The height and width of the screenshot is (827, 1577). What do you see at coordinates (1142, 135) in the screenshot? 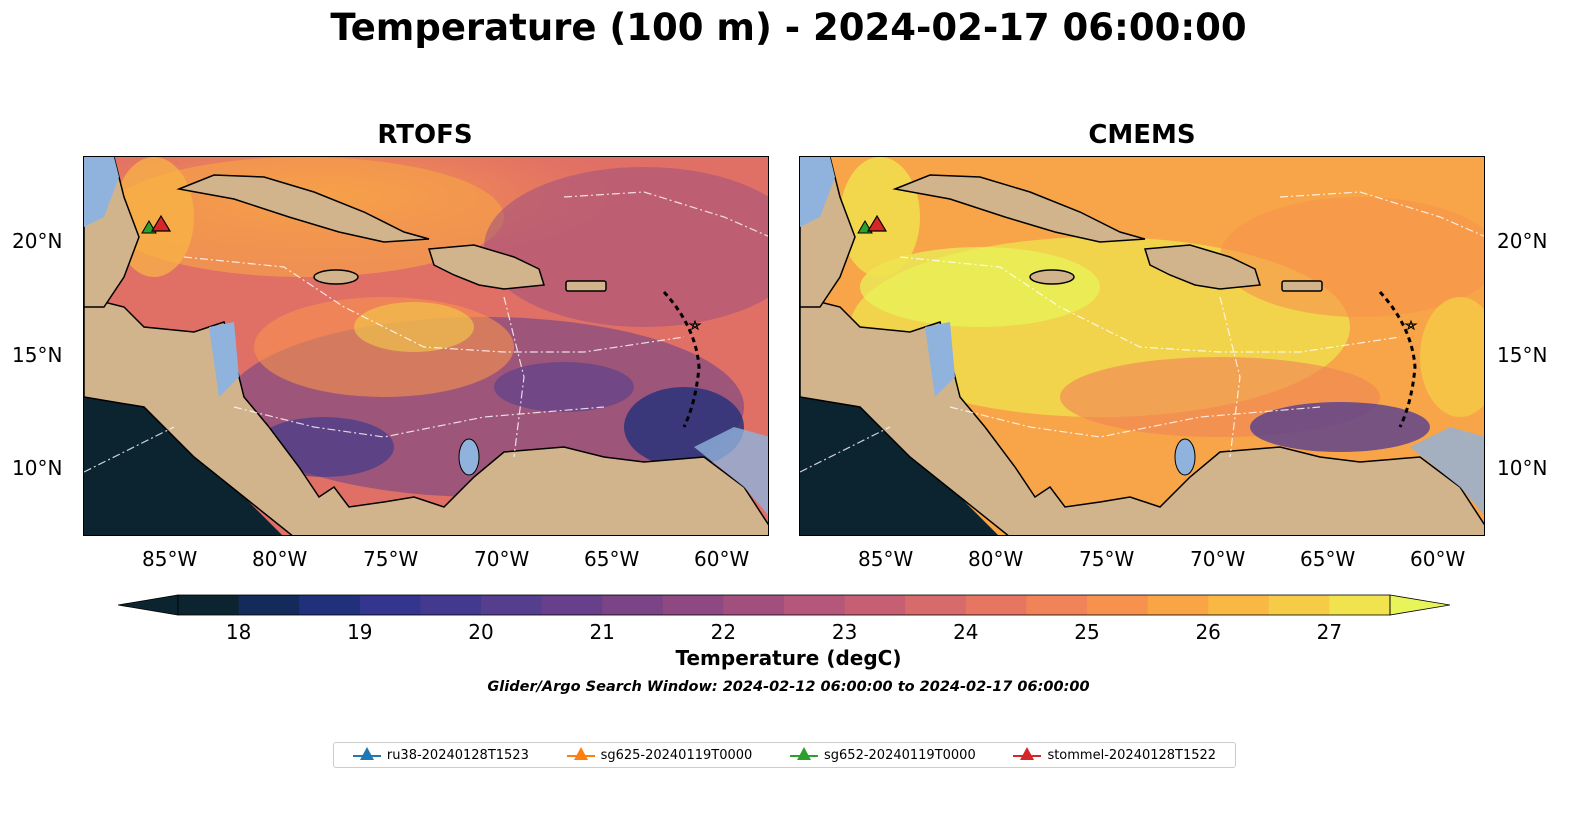
I see `panel-title-cmems: CMEMS` at bounding box center [1142, 135].